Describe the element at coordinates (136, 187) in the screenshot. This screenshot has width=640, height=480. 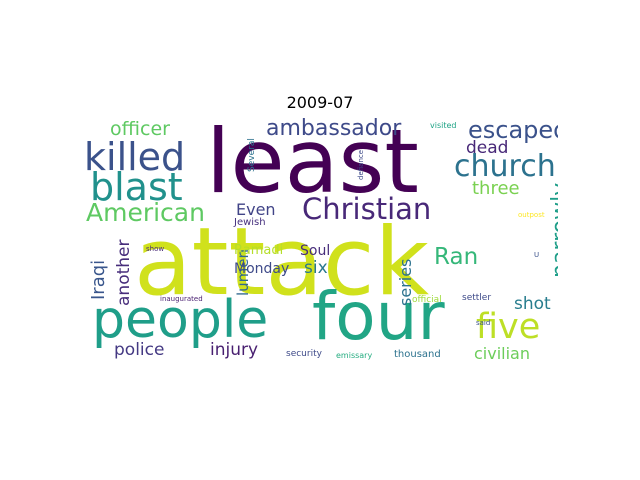
I see `word-blast: blast` at that location.